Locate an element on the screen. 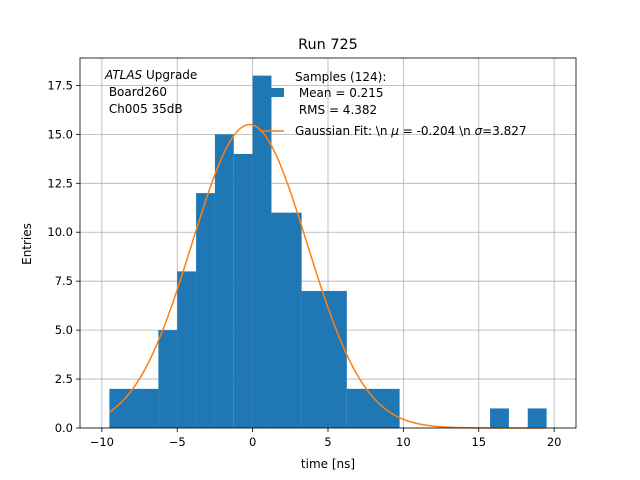  x-tick-label: 20 is located at coordinates (554, 442).